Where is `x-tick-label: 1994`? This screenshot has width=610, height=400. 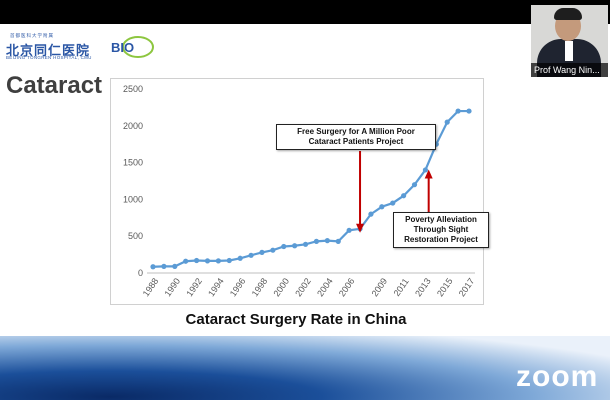 x-tick-label: 1994 is located at coordinates (216, 287).